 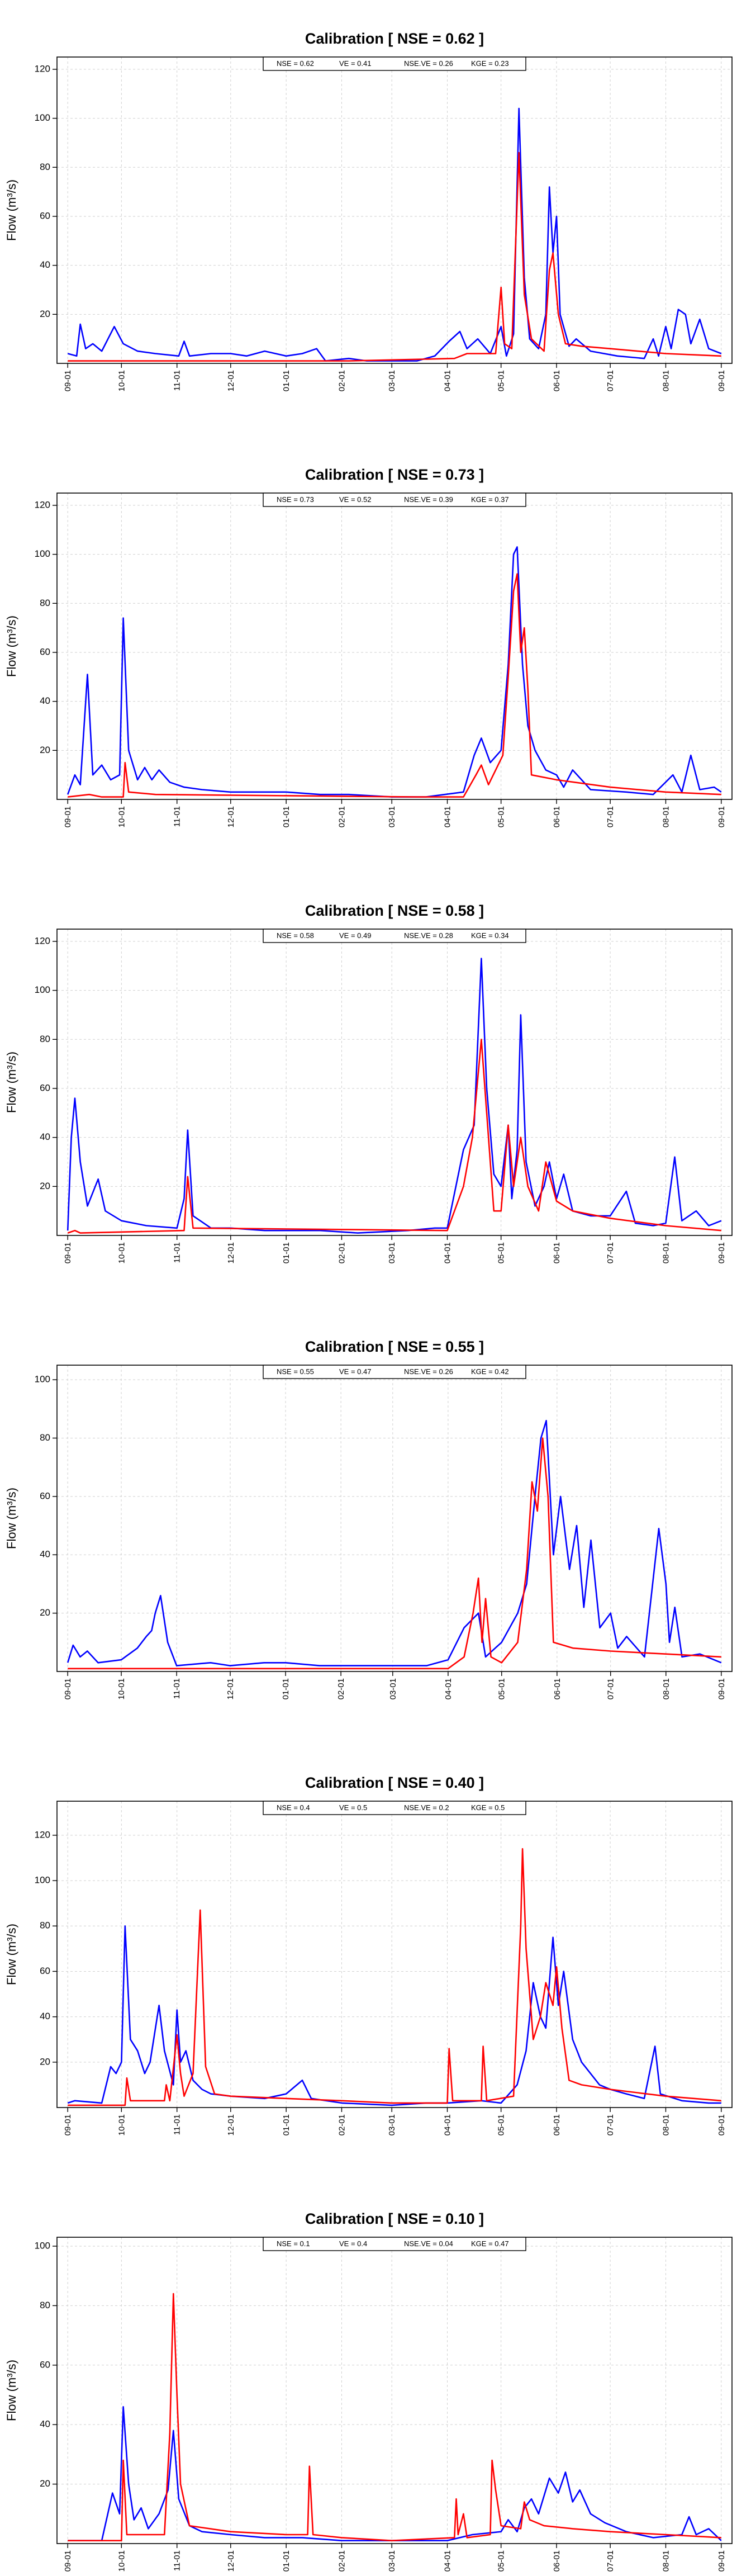 What do you see at coordinates (490, 63) in the screenshot?
I see `stats-kge: KGE = 0.23` at bounding box center [490, 63].